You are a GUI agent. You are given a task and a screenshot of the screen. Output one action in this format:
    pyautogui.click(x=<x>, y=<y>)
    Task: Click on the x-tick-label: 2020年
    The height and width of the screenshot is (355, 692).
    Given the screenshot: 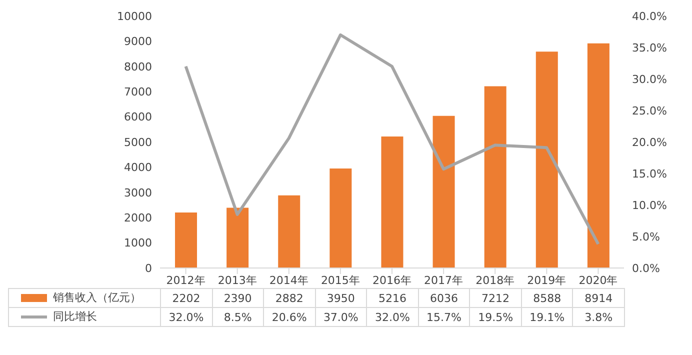 What is the action you would take?
    pyautogui.click(x=598, y=280)
    